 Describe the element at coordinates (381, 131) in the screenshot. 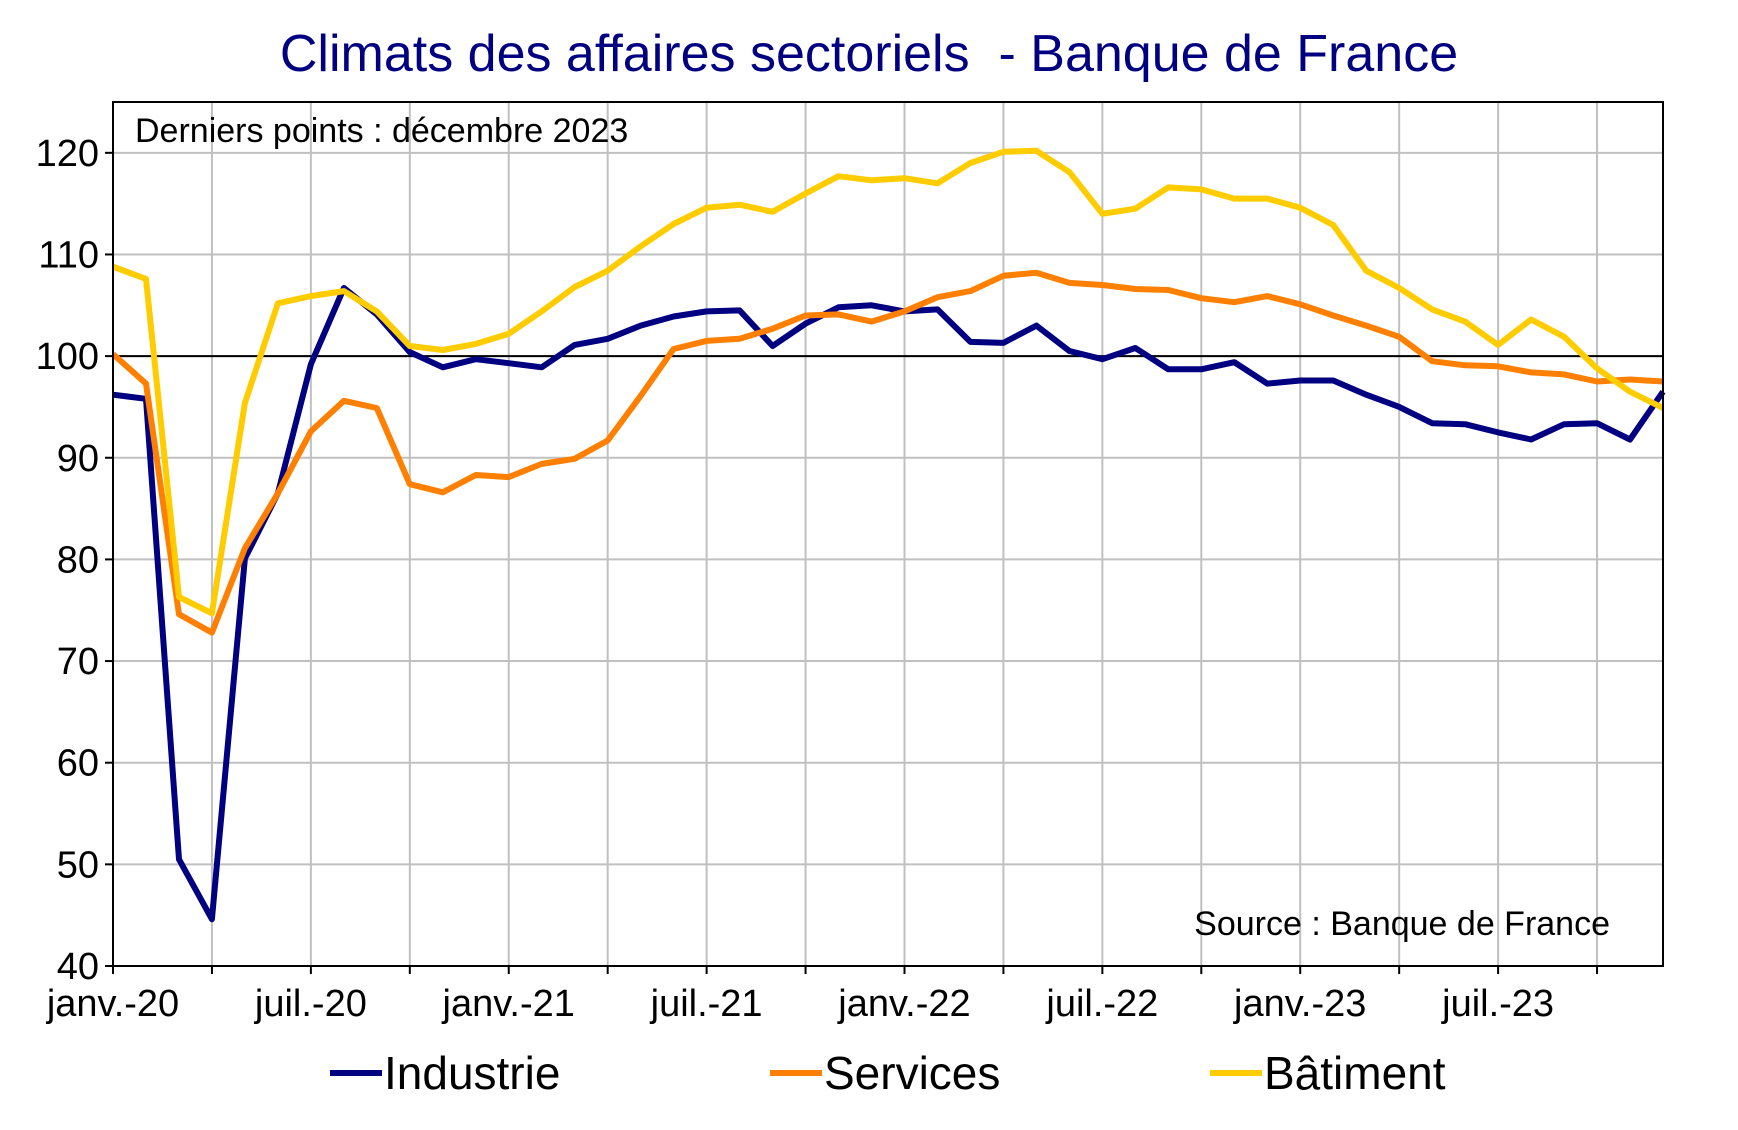

I see `last-points-note: Derniers points : décembre 2023` at that location.